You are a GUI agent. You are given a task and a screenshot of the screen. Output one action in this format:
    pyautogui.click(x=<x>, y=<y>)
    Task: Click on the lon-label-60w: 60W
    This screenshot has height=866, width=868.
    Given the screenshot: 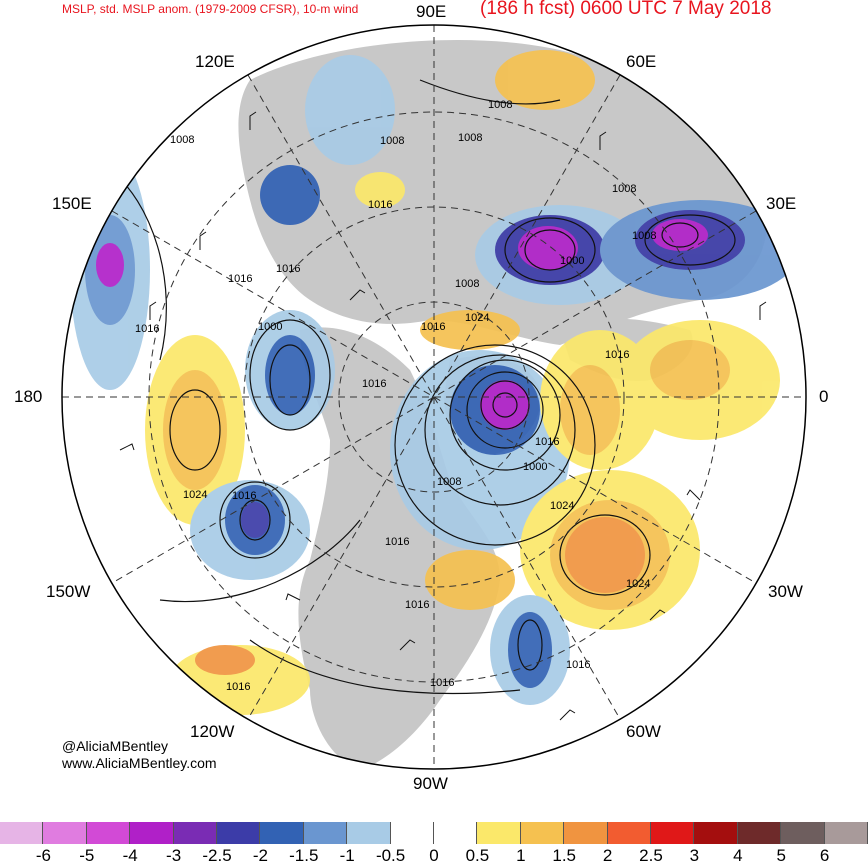 What is the action you would take?
    pyautogui.click(x=643, y=731)
    